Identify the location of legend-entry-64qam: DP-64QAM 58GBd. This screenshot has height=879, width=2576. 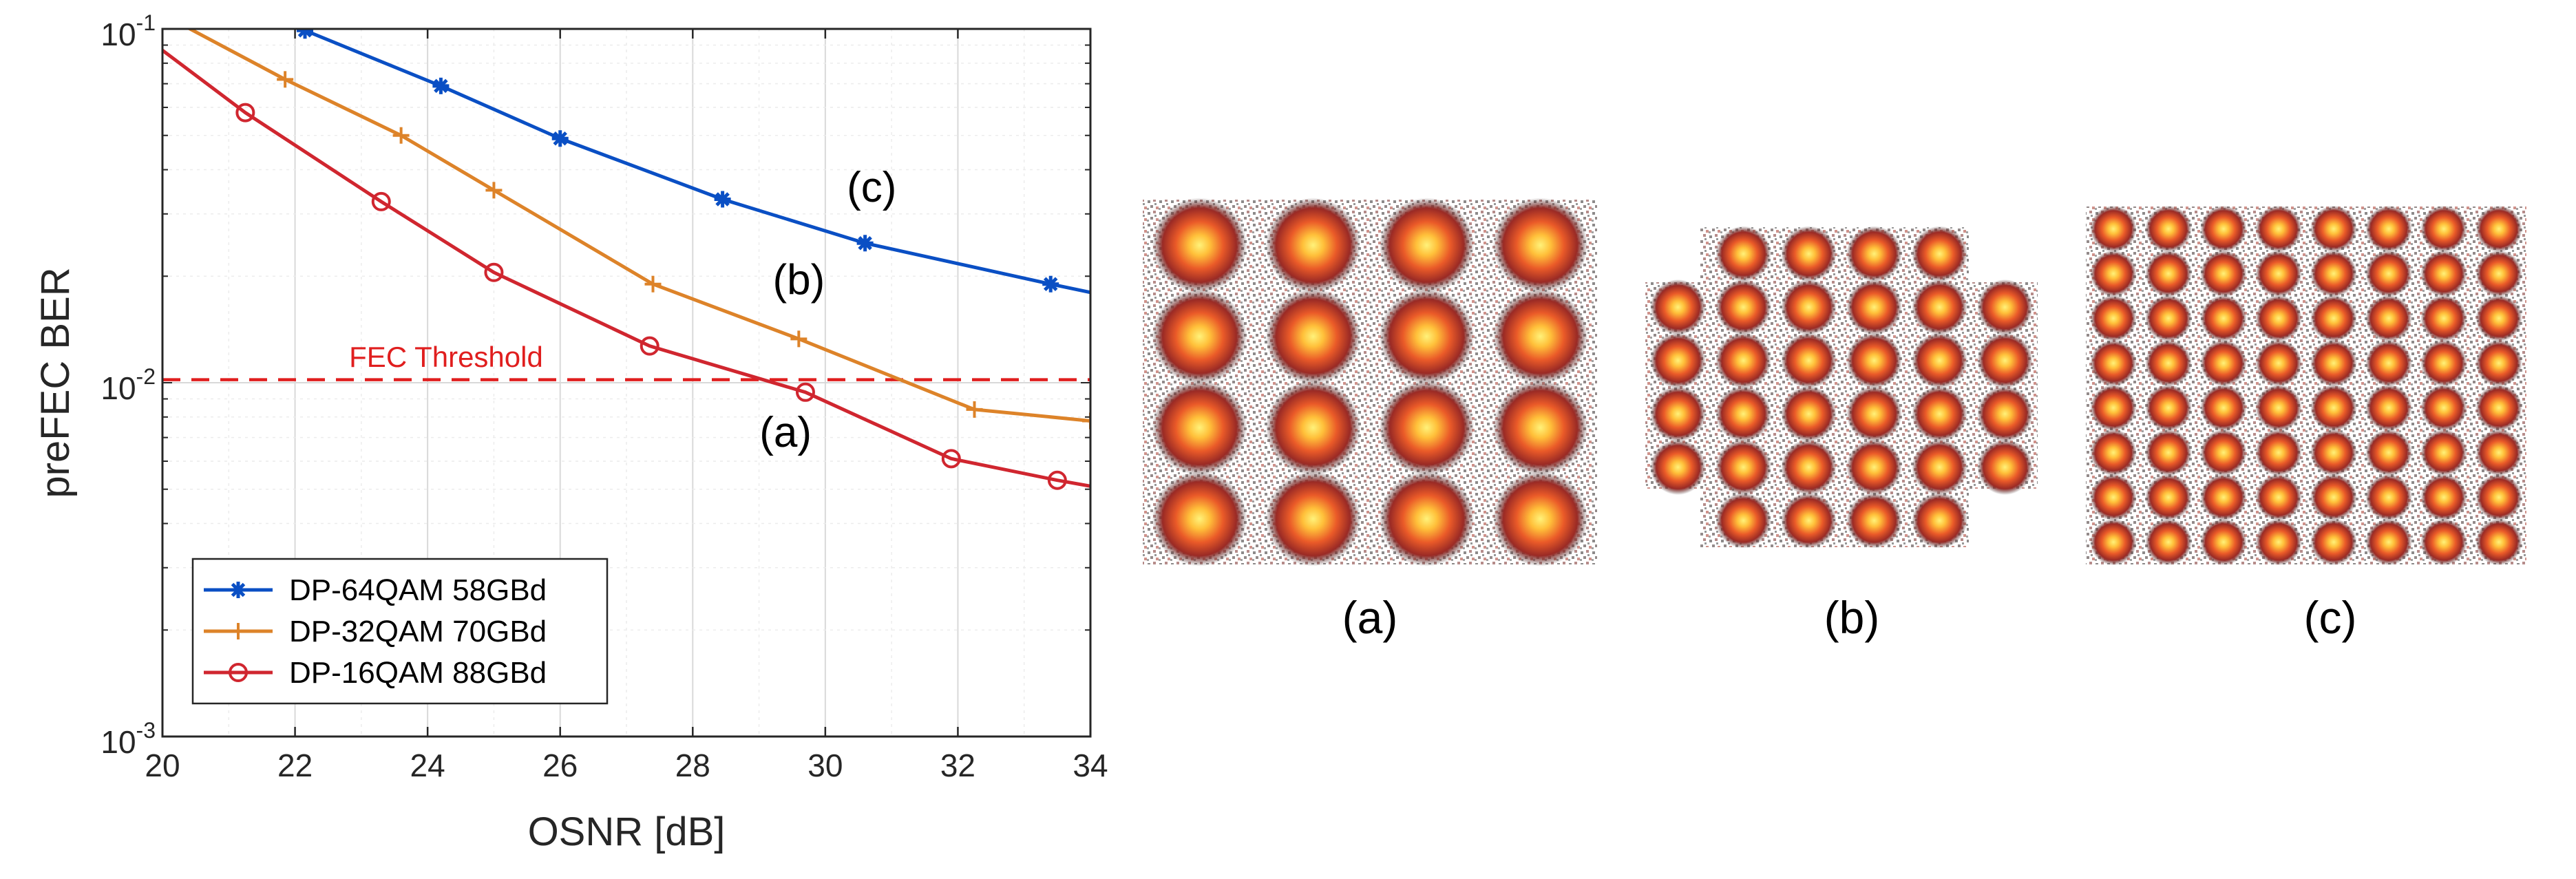
(376, 590).